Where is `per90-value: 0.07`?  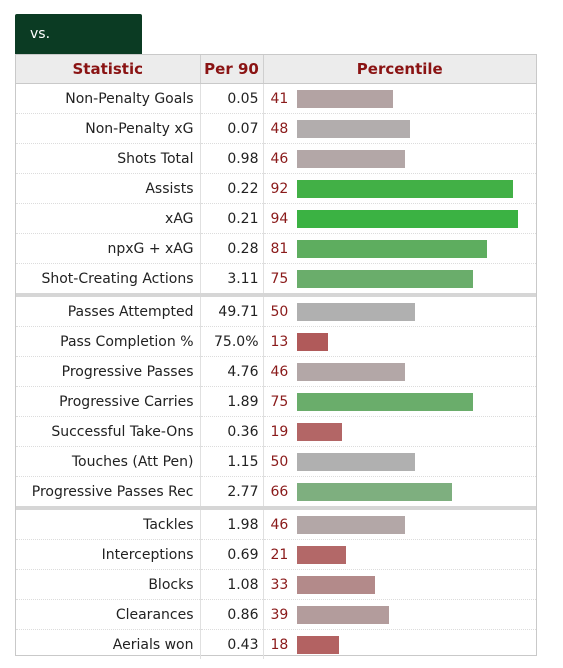 per90-value: 0.07 is located at coordinates (232, 128).